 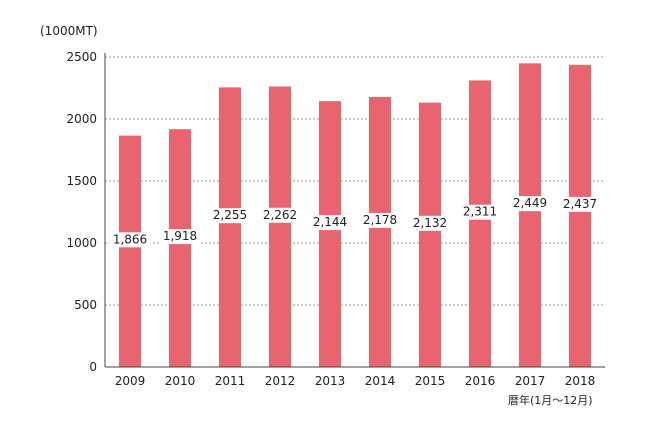 I want to click on data-label: 2,132, so click(x=430, y=223).